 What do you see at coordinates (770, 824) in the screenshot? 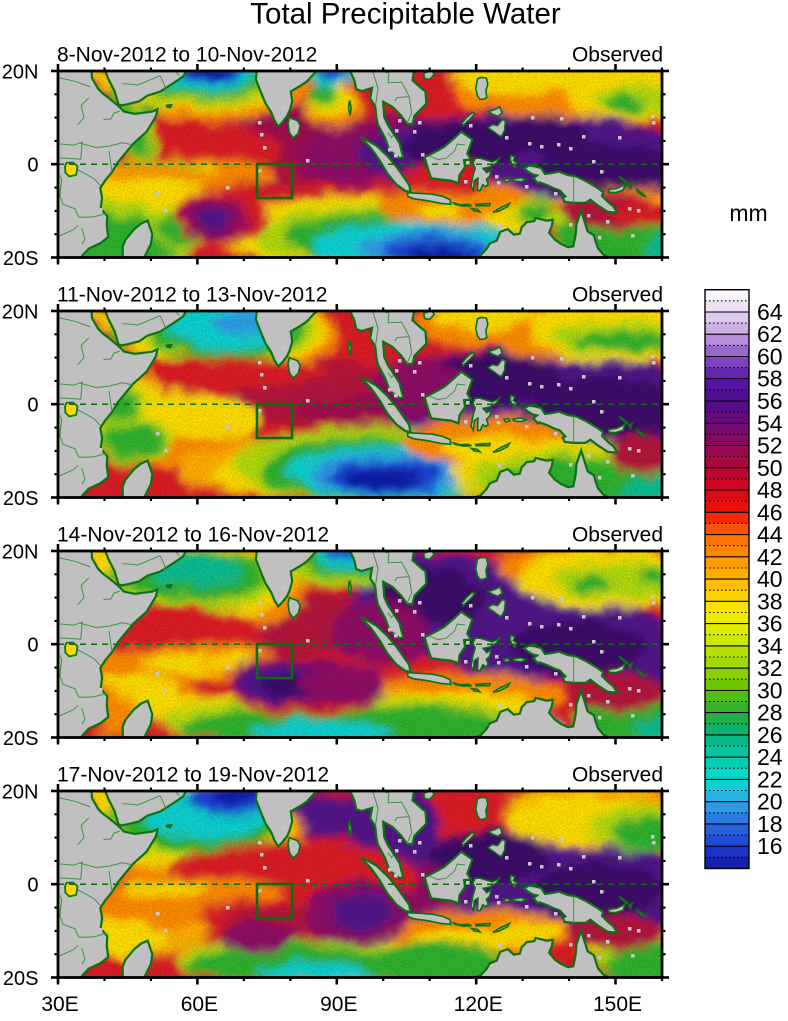
I see `svg-text: 18` at bounding box center [770, 824].